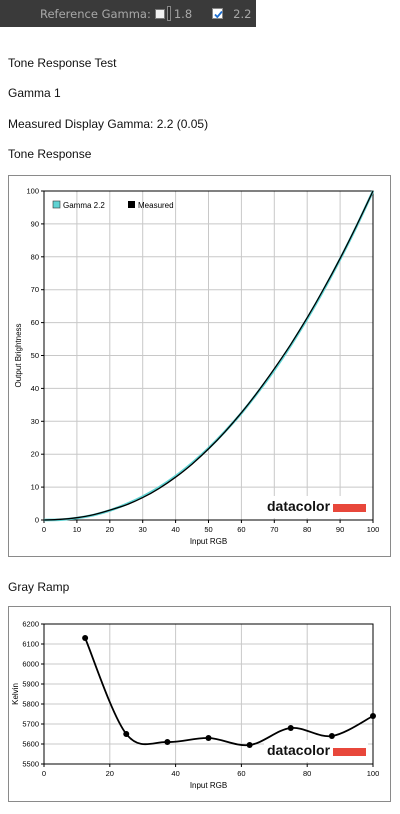  Describe the element at coordinates (159, 13) in the screenshot. I see `gamma-1-8-checkbox` at that location.